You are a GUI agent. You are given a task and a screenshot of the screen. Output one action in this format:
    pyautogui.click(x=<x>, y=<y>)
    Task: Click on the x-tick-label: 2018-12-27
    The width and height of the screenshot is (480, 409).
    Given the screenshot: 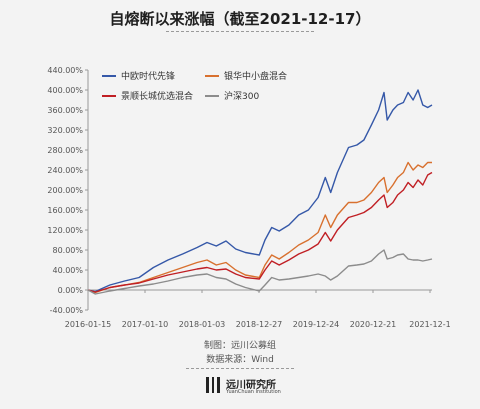 What is the action you would take?
    pyautogui.click(x=259, y=324)
    